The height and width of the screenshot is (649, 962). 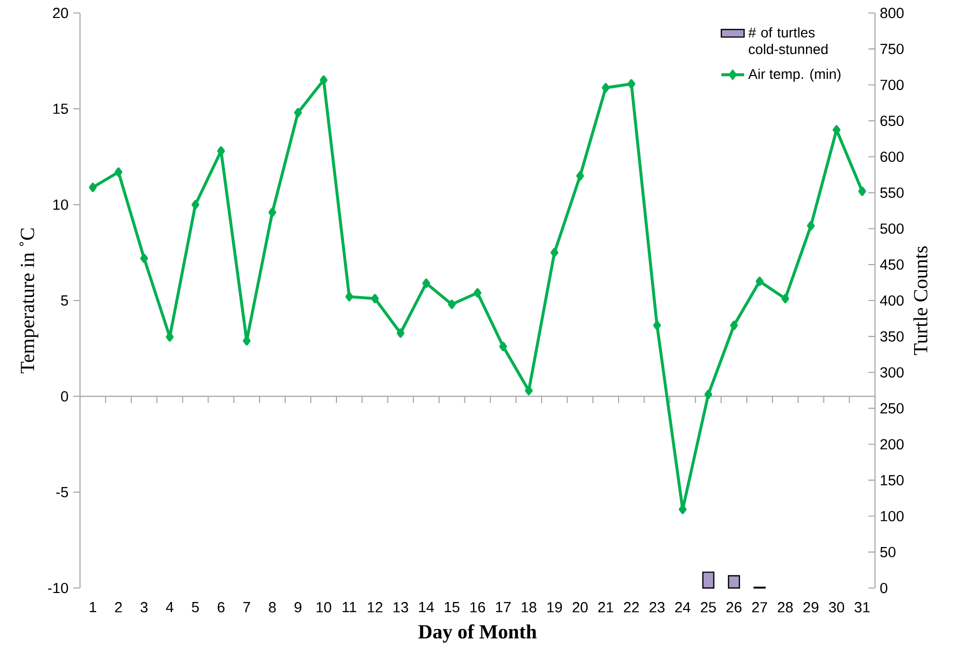 I want to click on legend-label: Air temp. (min), so click(x=794, y=75).